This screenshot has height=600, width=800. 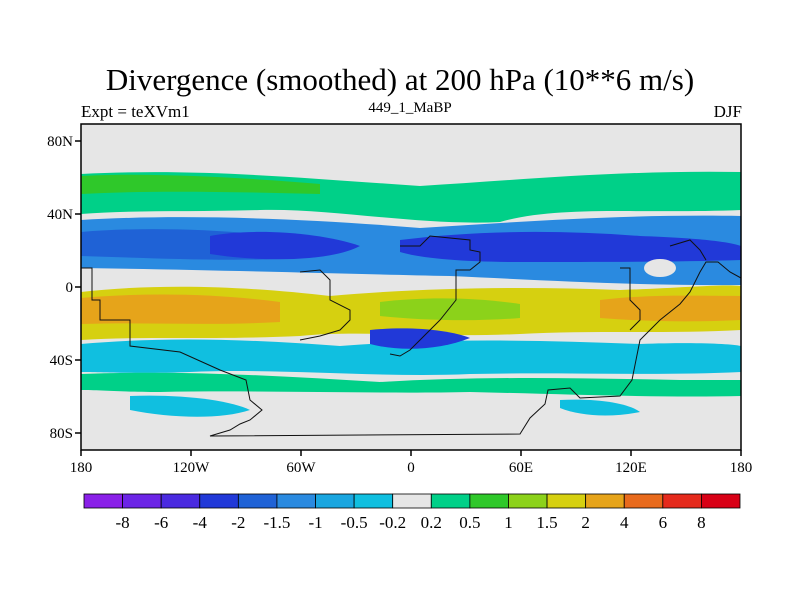 What do you see at coordinates (325, 305) in the screenshot?
I see `south-america-outline` at bounding box center [325, 305].